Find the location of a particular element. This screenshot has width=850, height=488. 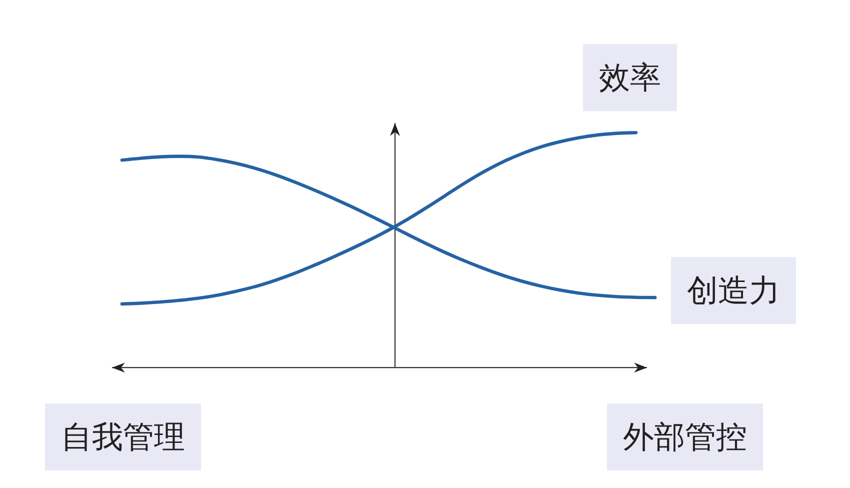

series-label: 效率 is located at coordinates (629, 78).